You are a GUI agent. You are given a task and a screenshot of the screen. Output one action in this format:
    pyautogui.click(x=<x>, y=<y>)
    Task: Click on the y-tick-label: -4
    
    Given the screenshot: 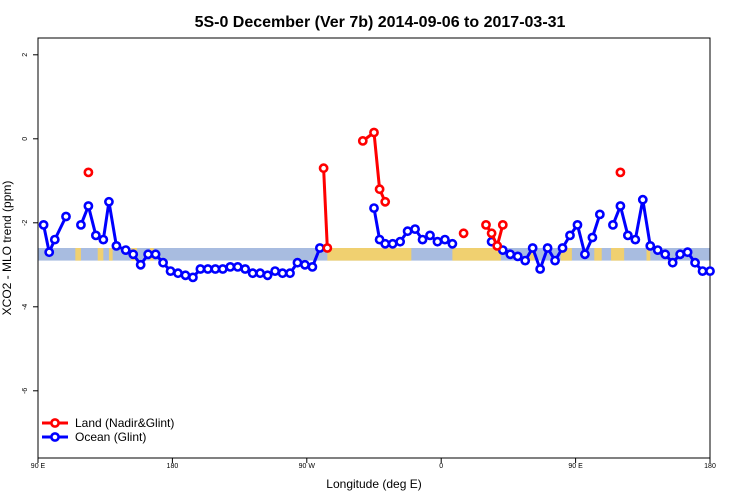 What is the action you would take?
    pyautogui.click(x=25, y=307)
    